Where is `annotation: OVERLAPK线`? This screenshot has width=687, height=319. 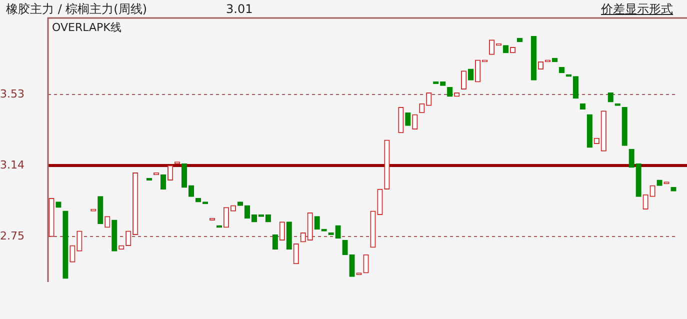
annotation: OVERLAPK线 is located at coordinates (87, 28).